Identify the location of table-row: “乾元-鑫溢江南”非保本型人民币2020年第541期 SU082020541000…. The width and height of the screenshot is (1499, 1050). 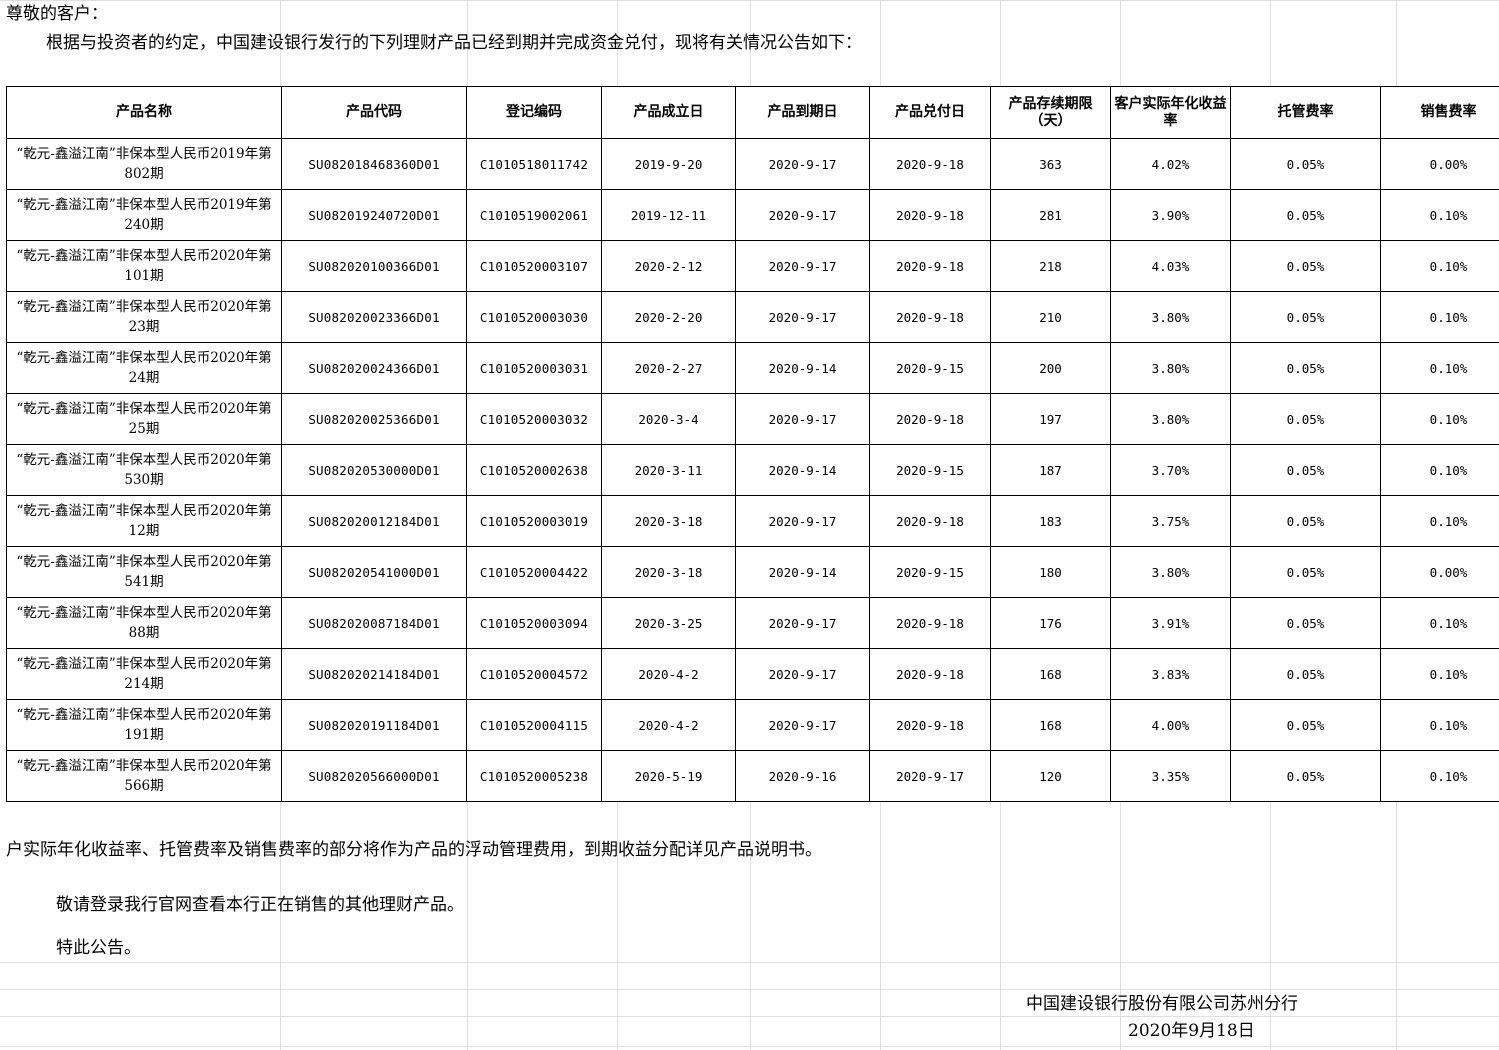
(752, 572).